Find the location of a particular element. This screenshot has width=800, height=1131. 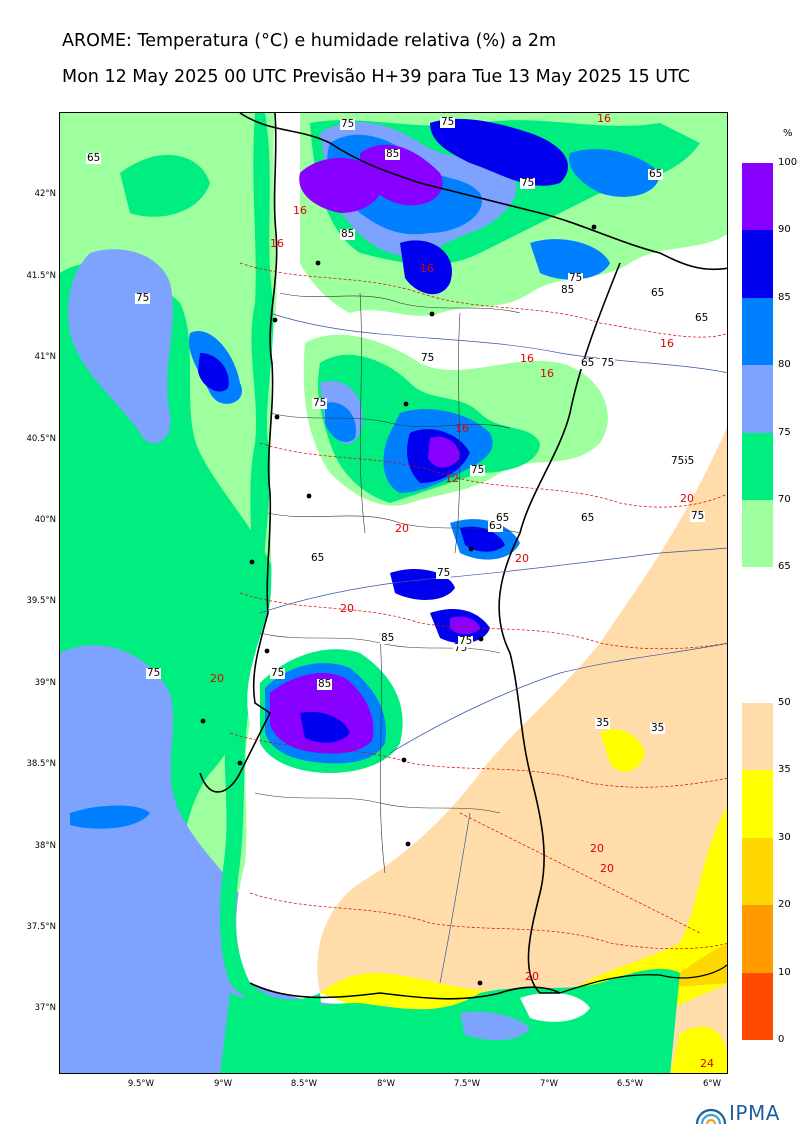

offshore-humidity-70-patch-north is located at coordinates (165, 185).